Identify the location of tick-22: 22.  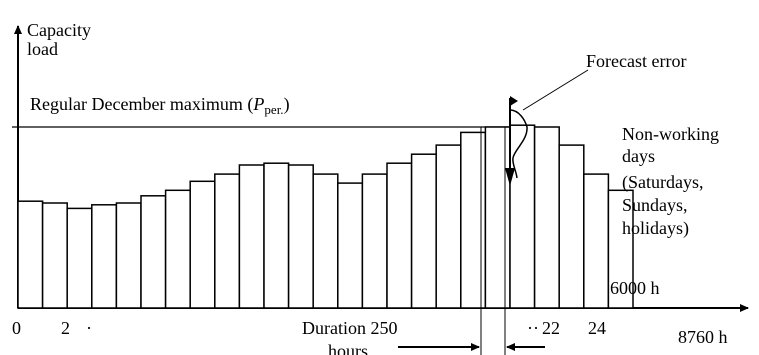
(551, 328).